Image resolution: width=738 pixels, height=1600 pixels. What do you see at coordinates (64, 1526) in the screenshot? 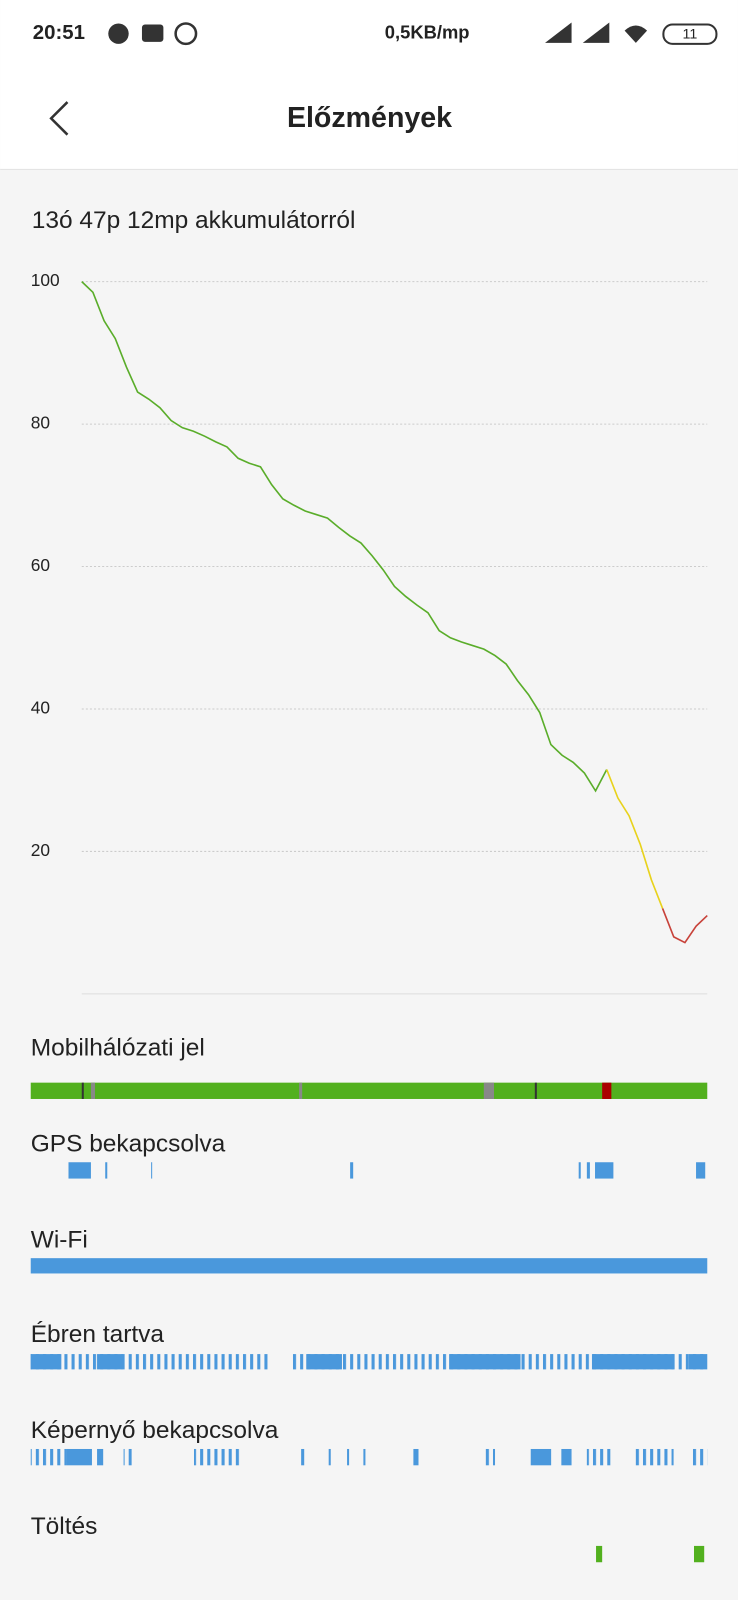
I see `timeline-label: Töltés` at bounding box center [64, 1526].